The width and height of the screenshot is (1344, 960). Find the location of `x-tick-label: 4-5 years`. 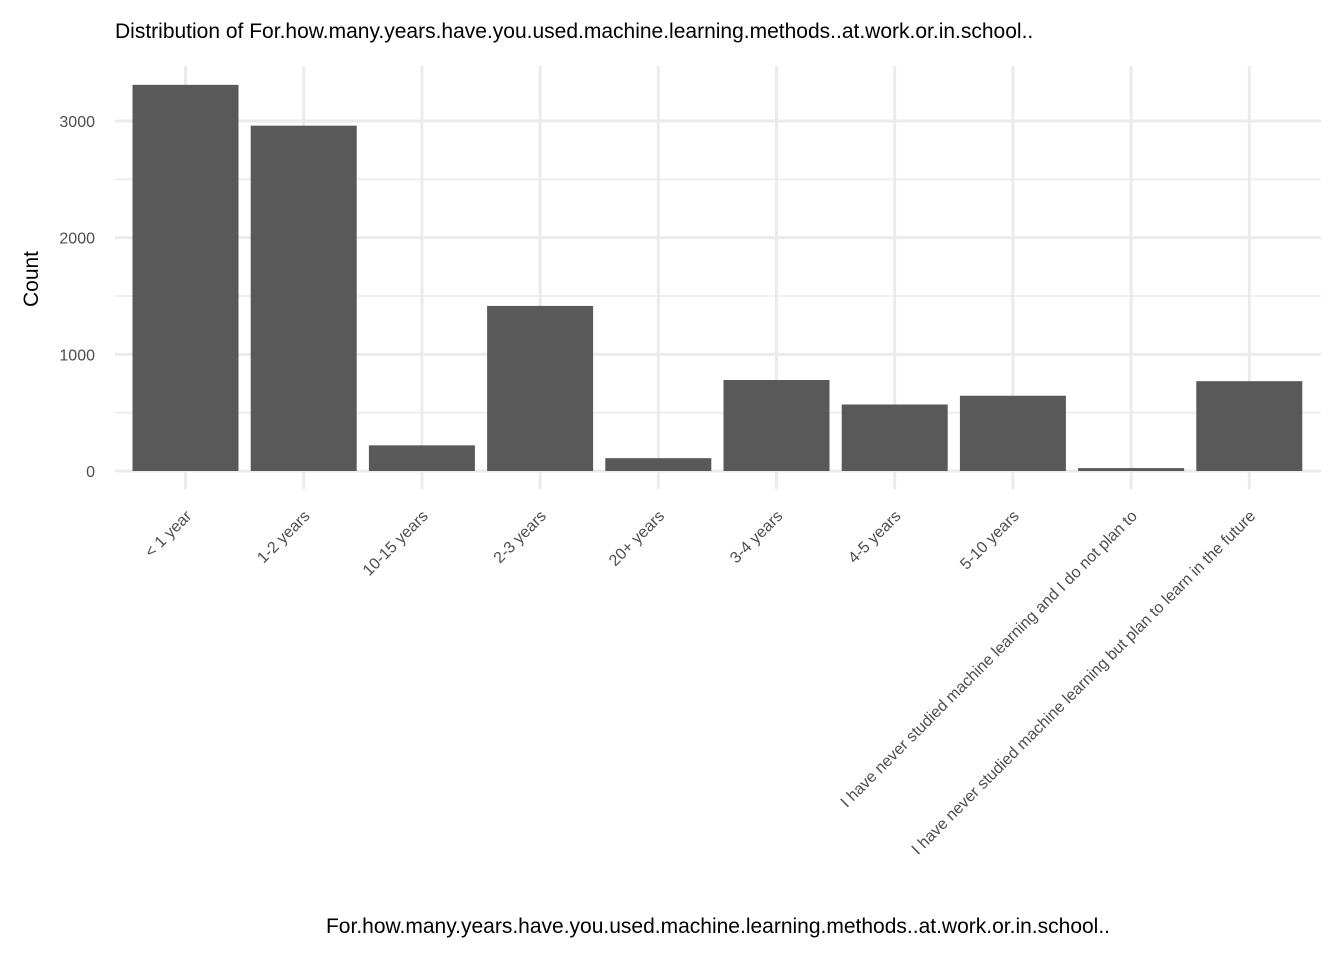

x-tick-label: 4-5 years is located at coordinates (874, 537).